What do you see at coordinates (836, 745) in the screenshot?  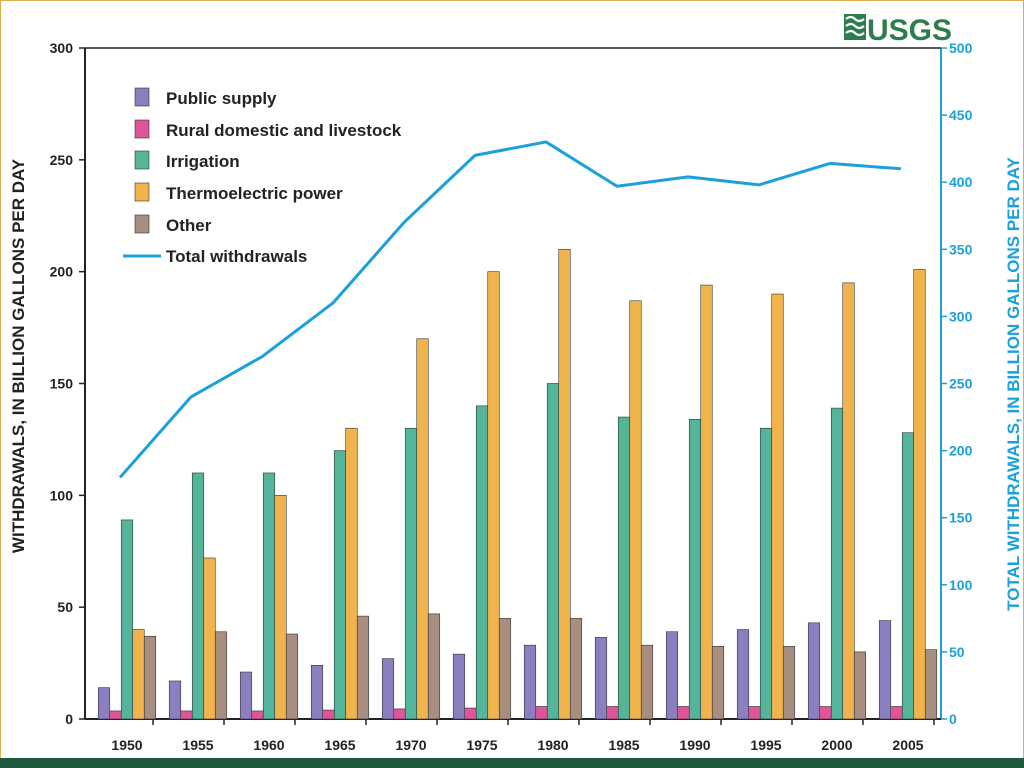 I see `x-tick-label-2000: 2000` at bounding box center [836, 745].